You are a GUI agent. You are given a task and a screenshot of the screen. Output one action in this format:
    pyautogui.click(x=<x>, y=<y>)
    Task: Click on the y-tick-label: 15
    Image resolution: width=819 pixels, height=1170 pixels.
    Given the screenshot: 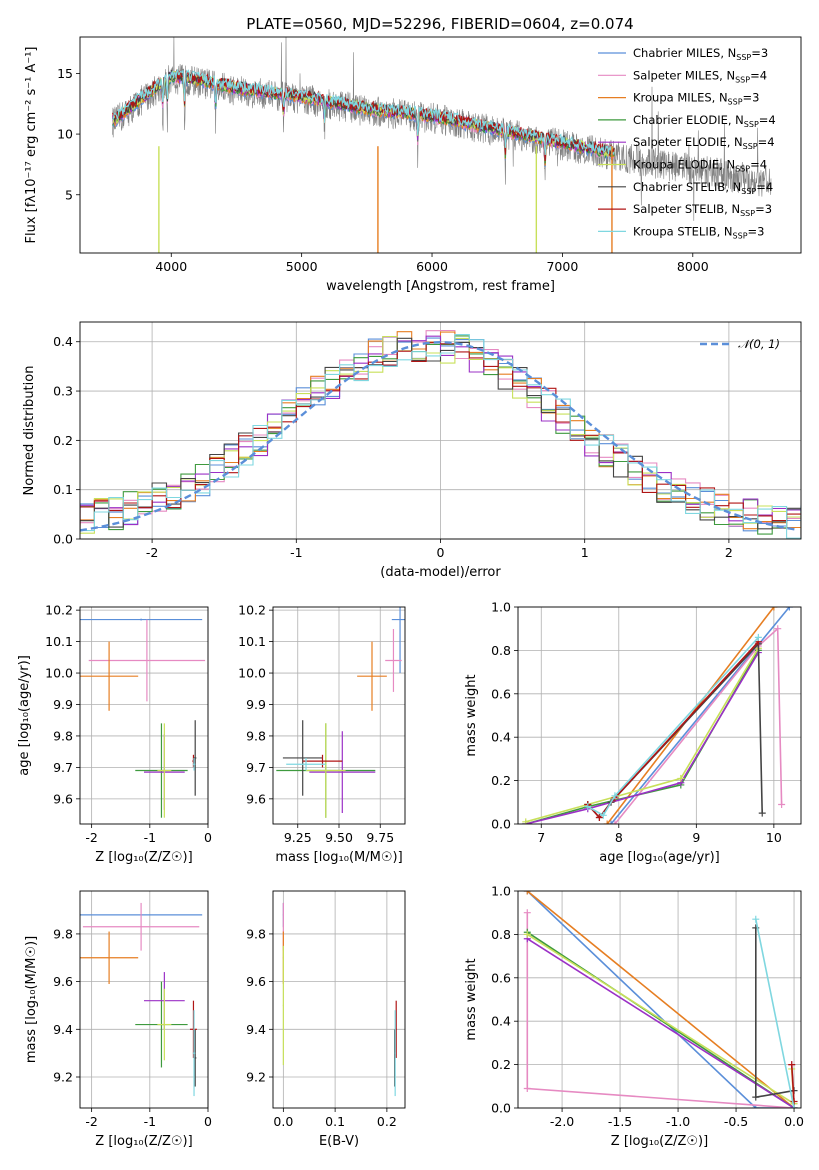 What is the action you would take?
    pyautogui.click(x=65, y=73)
    